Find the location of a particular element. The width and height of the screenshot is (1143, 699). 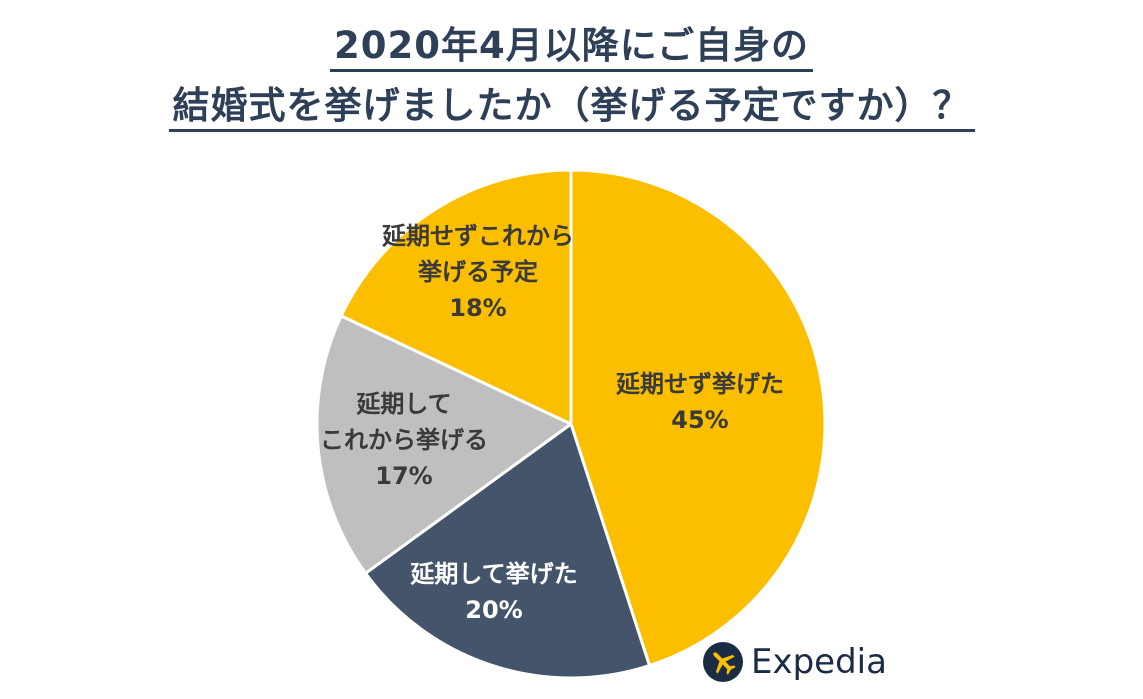

slice-category-label: 挙げる予定 is located at coordinates (477, 272).